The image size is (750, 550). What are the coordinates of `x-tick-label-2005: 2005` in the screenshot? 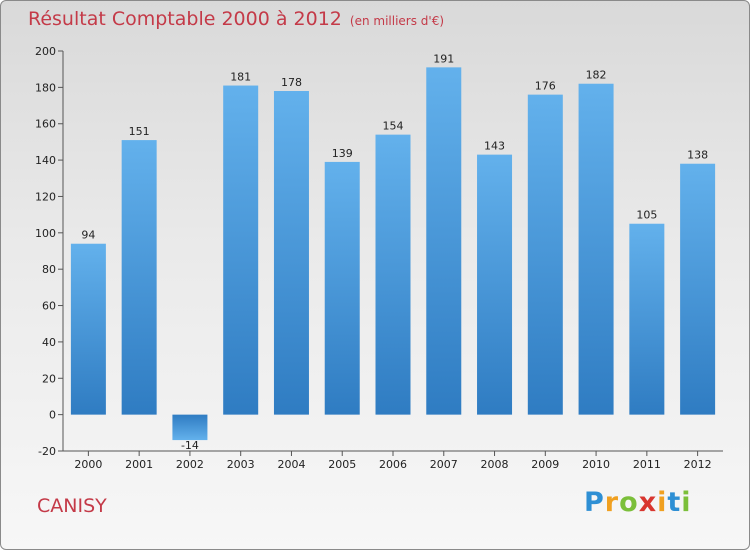 It's located at (342, 464).